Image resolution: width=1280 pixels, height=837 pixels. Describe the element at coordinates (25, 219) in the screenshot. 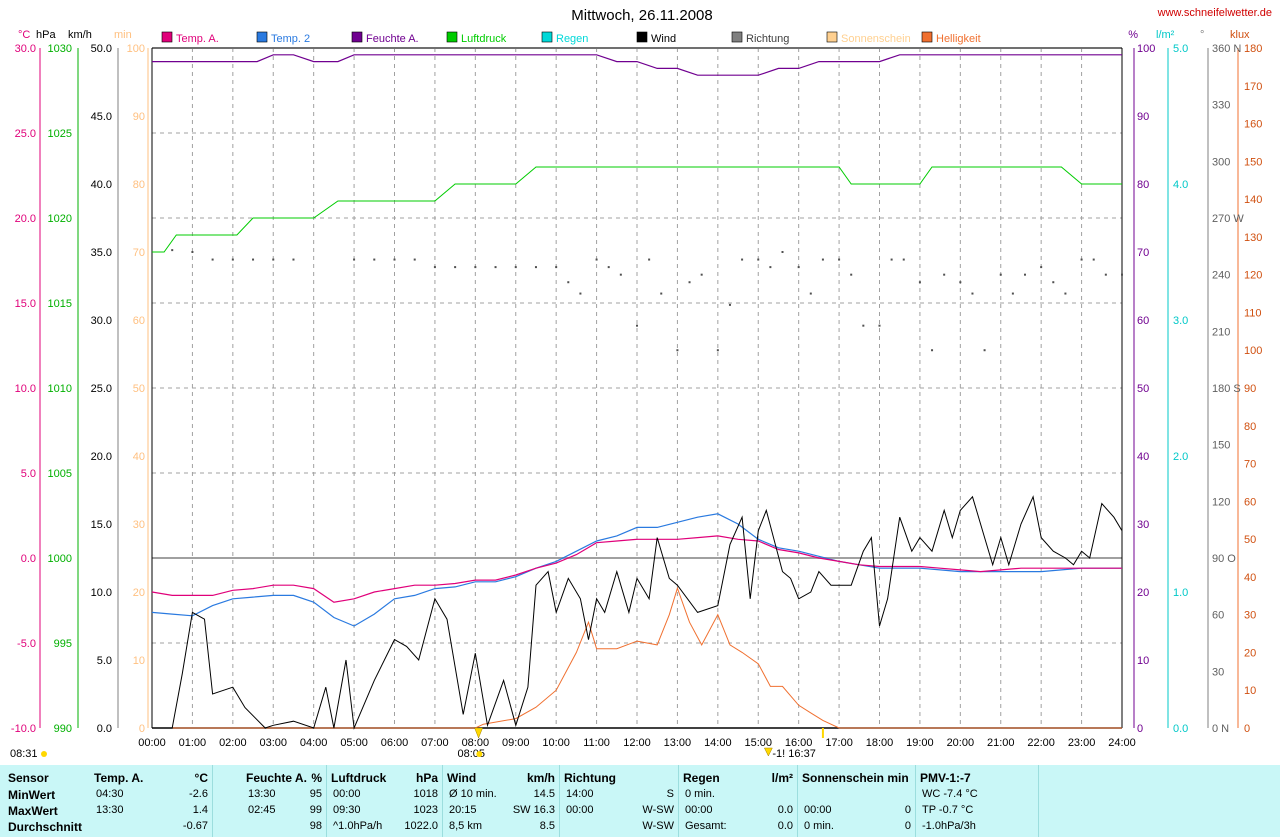

I see `temp-tick-label: 20.0` at that location.